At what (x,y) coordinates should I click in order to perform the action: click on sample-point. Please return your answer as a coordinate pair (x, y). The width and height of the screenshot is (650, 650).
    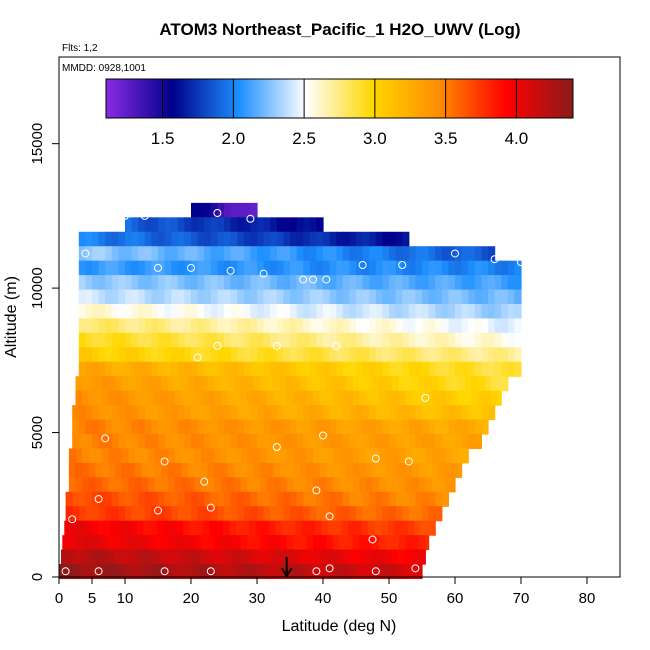
    Looking at the image, I should click on (276, 447).